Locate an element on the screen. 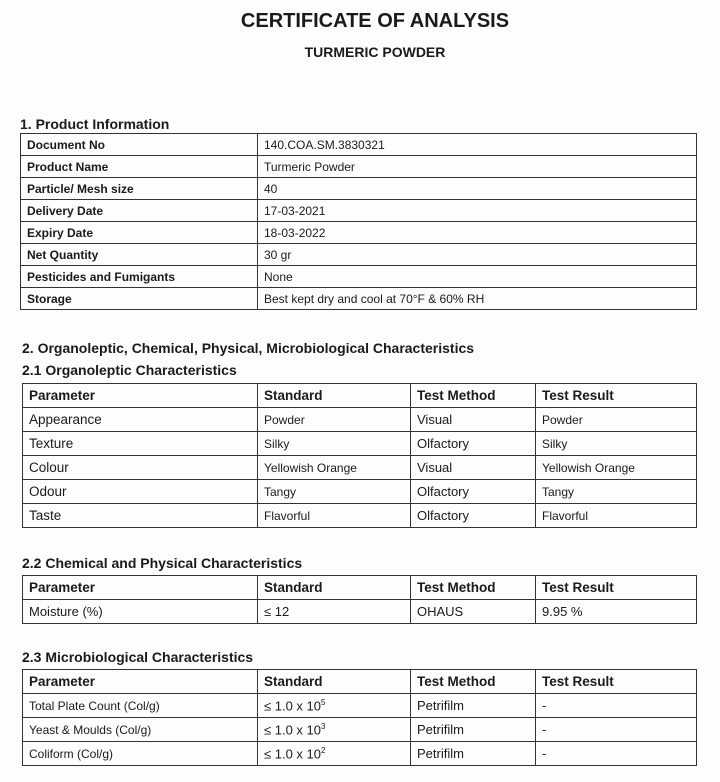 This screenshot has width=720, height=782. standard-cell: Yellowish Orange is located at coordinates (334, 467).